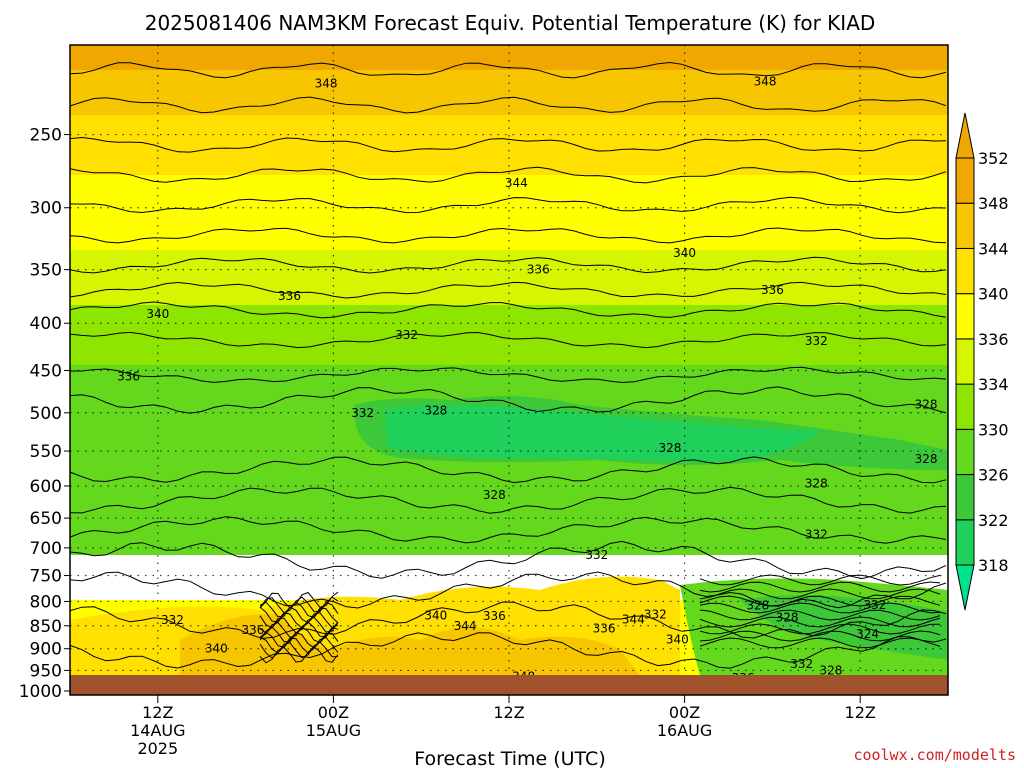 Image resolution: width=1024 pixels, height=768 pixels. Describe the element at coordinates (993, 339) in the screenshot. I see `colorbar-label: 336` at that location.